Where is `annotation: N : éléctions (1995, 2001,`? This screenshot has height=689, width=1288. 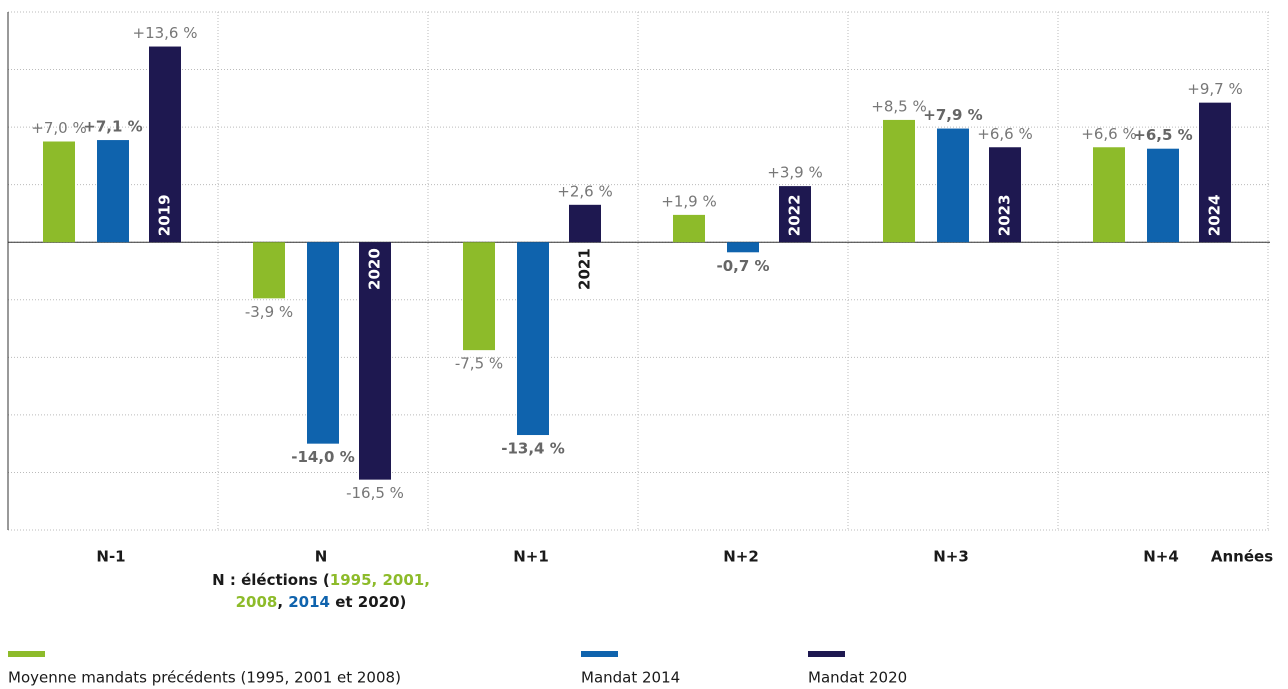 annotation: N : éléctions (1995, 2001, is located at coordinates (321, 580).